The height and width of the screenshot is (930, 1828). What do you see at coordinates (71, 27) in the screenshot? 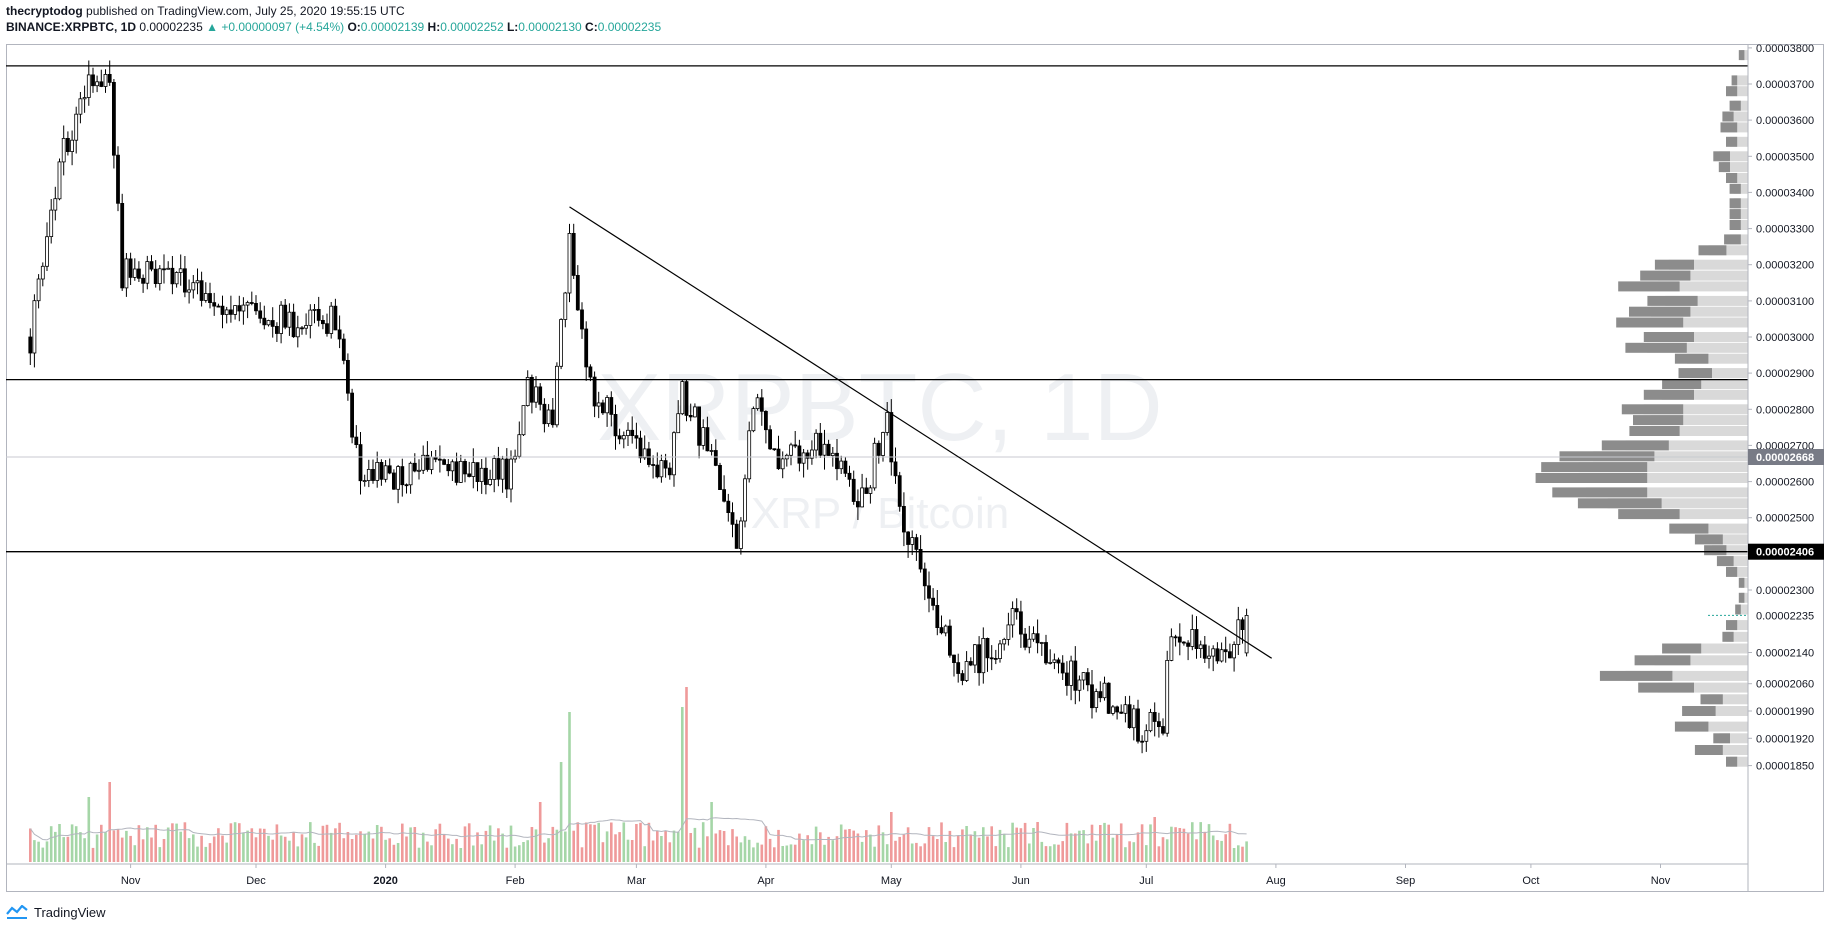
I see `symbol-label: BINANCE:XRPBTC, 1D` at bounding box center [71, 27].